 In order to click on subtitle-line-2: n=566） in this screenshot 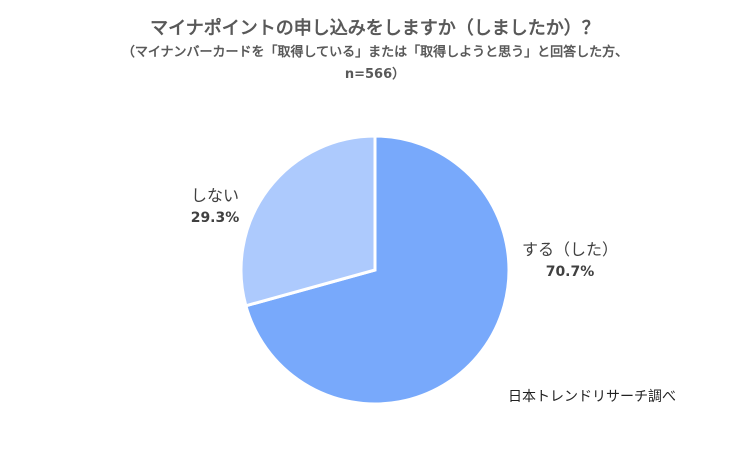, I will do `click(375, 74)`.